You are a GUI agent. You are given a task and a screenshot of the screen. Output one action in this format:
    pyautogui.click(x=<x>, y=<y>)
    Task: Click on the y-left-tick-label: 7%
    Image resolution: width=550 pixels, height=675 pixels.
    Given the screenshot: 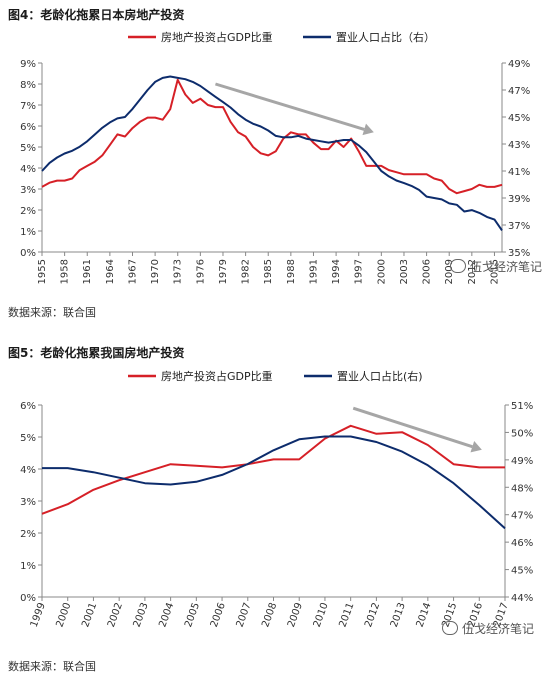 What is the action you would take?
    pyautogui.click(x=28, y=106)
    